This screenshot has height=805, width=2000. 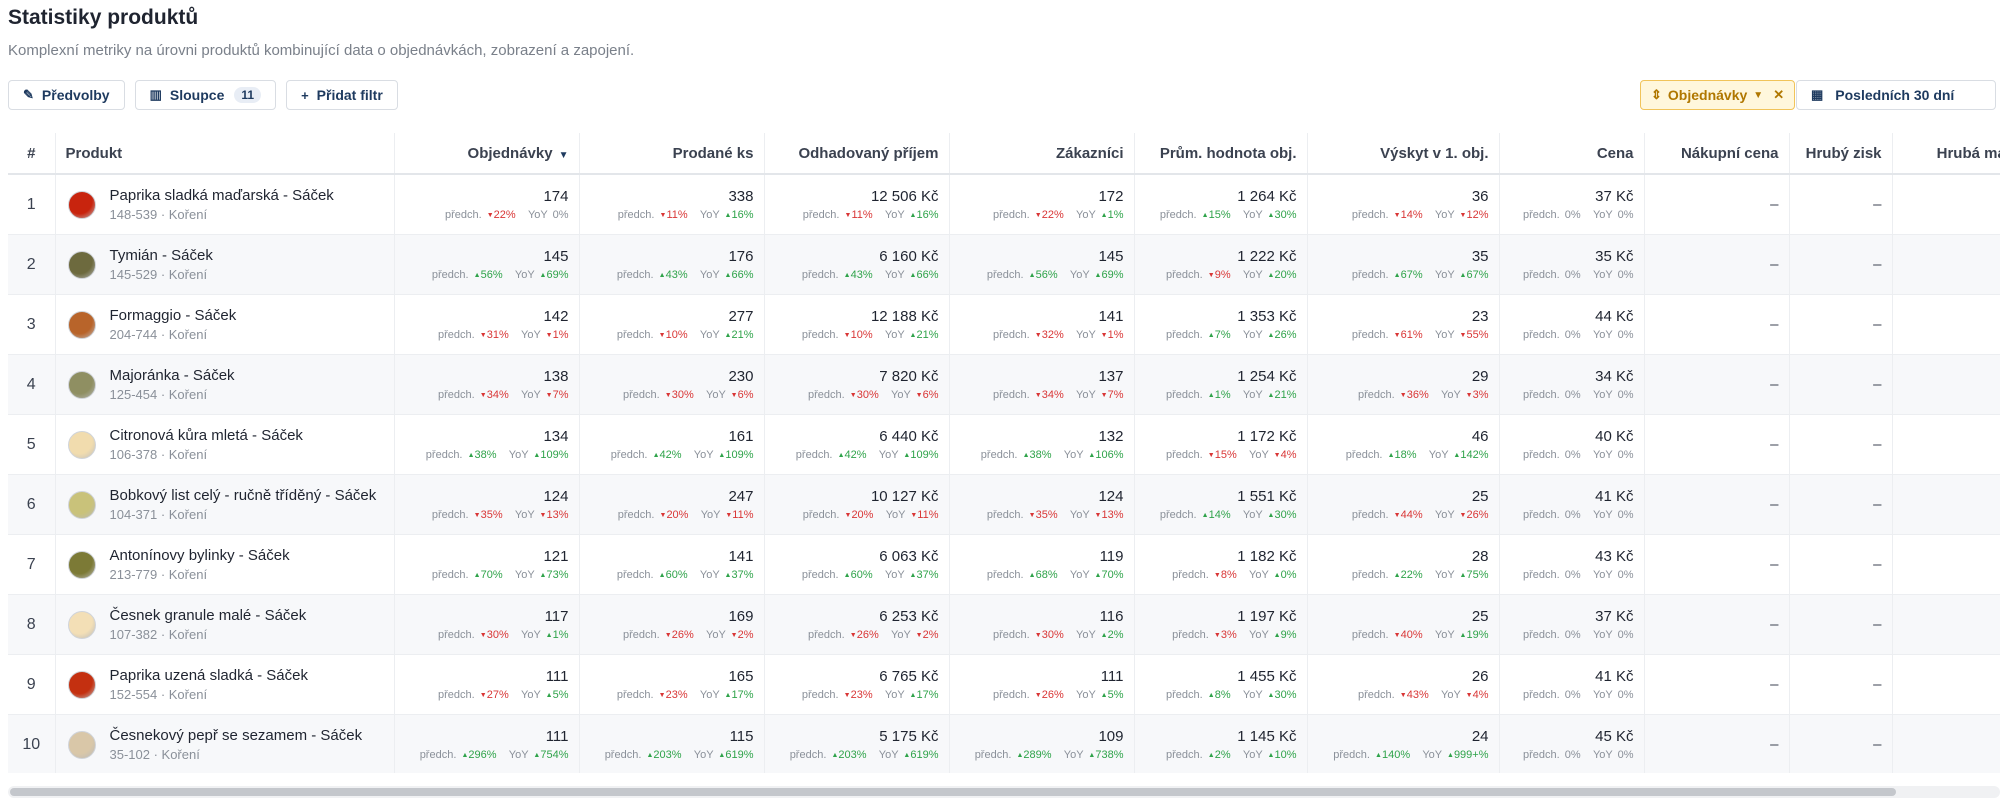 I want to click on product-cell: Formaggio - Sáček 204-744 · Koření, so click(x=225, y=324).